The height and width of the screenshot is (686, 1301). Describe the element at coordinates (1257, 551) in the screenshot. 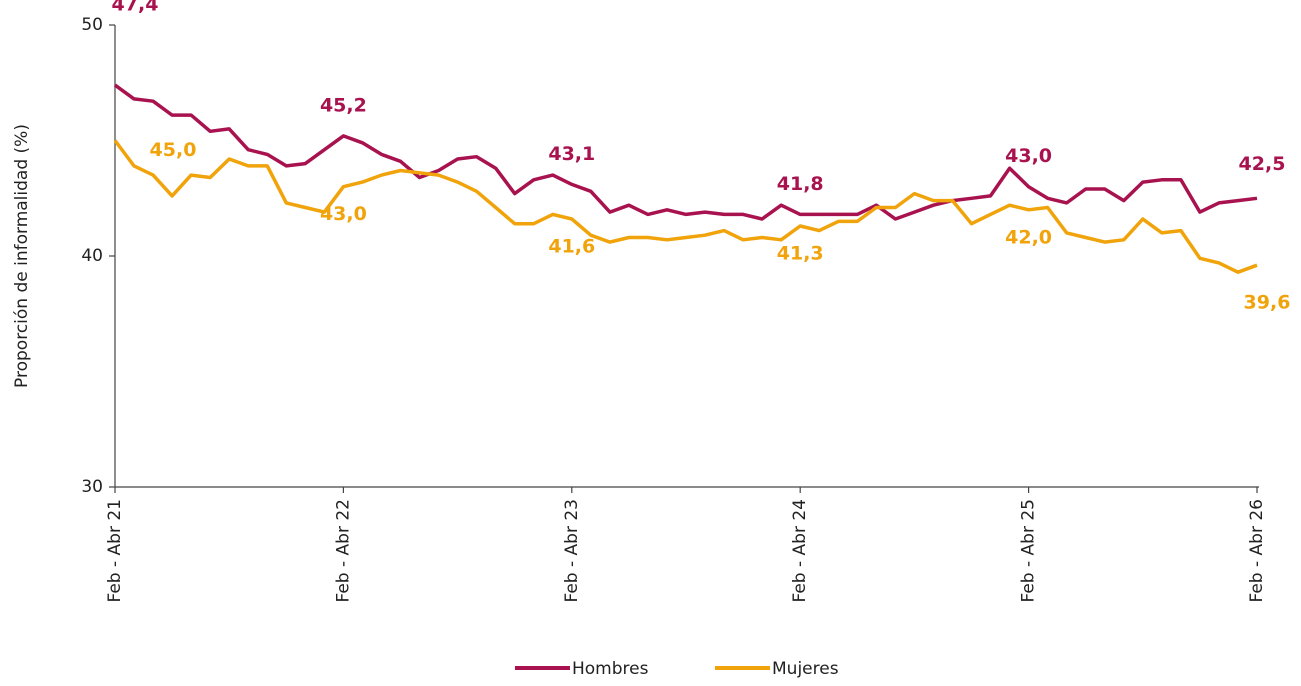

I see `x-tick-label: Feb - Abr 26` at that location.